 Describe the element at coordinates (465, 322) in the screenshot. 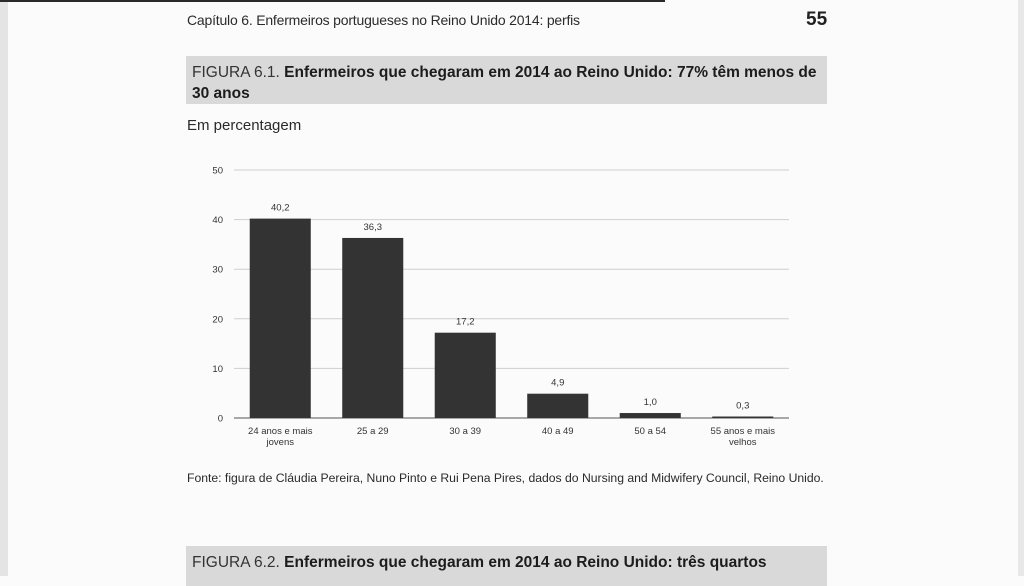

I see `data-label: 17,2` at that location.